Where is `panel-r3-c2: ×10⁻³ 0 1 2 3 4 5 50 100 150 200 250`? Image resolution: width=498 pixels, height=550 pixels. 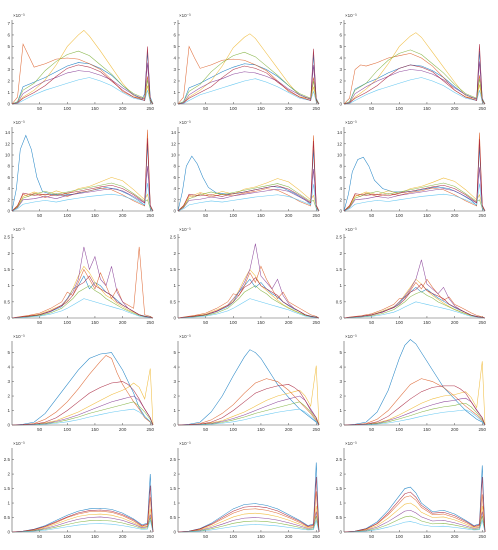 panel-r3-c2: ×10⁻³ 0 1 2 3 4 5 50 100 150 200 250 is located at coordinates (412, 383).